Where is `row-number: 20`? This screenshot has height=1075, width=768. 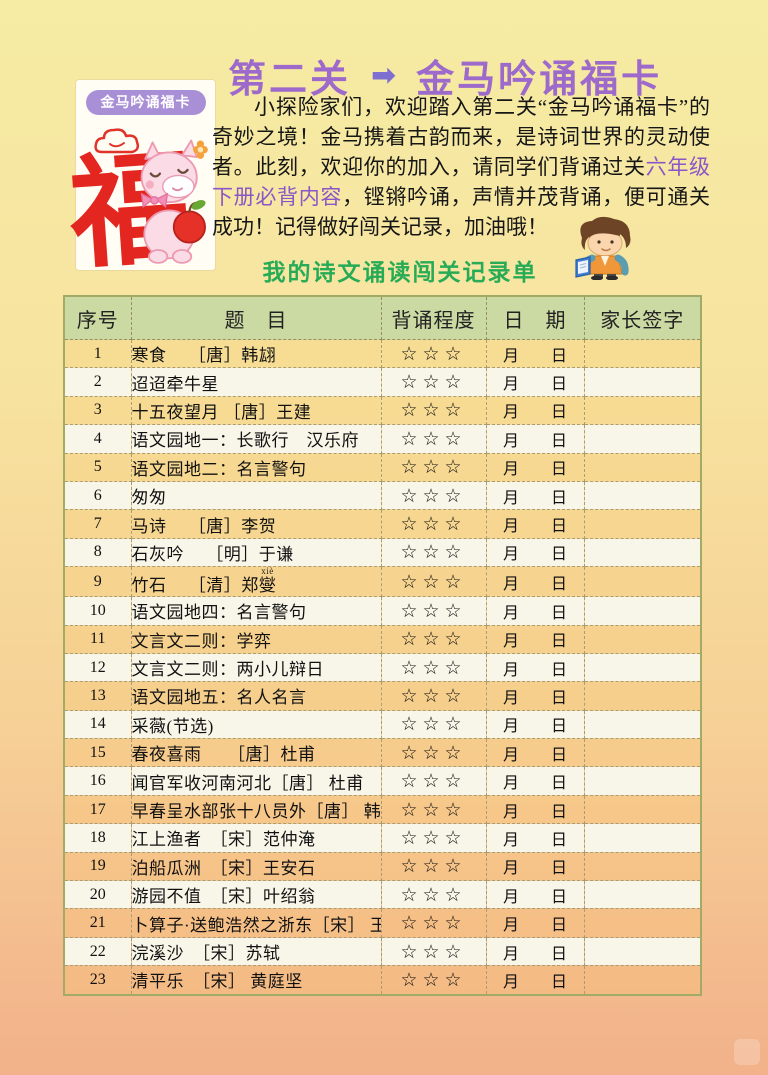 row-number: 20 is located at coordinates (97, 895).